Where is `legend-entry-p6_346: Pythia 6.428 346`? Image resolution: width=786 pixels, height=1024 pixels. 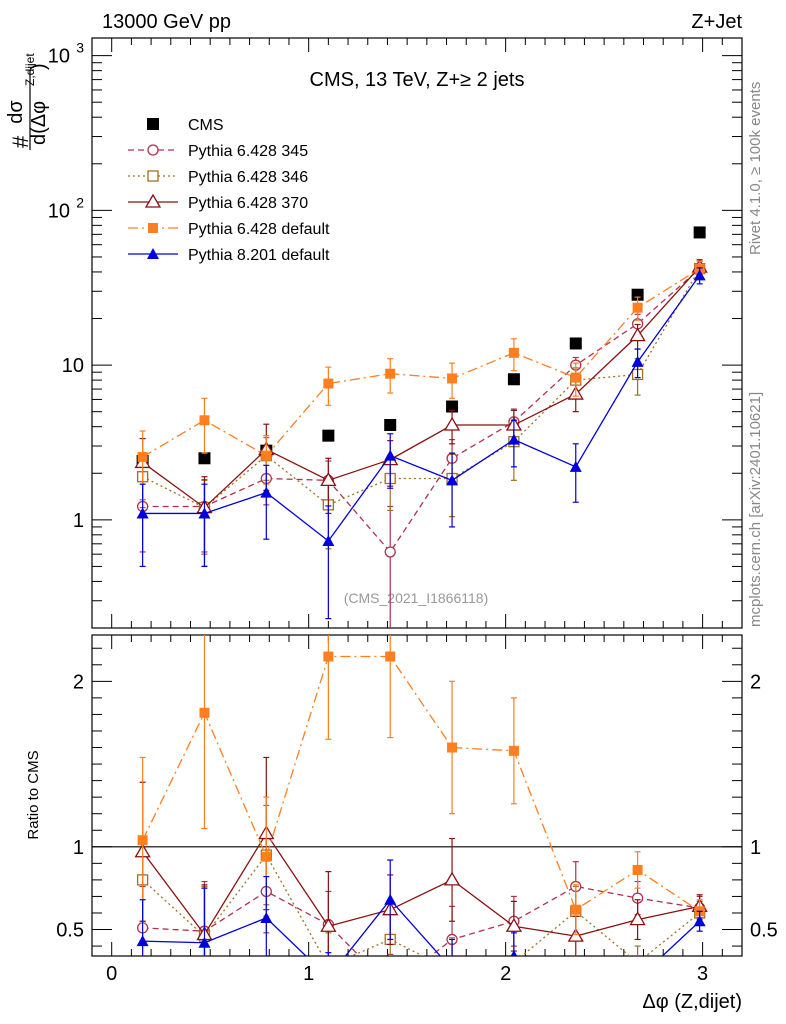
legend-entry-p6_346: Pythia 6.428 346 is located at coordinates (218, 177).